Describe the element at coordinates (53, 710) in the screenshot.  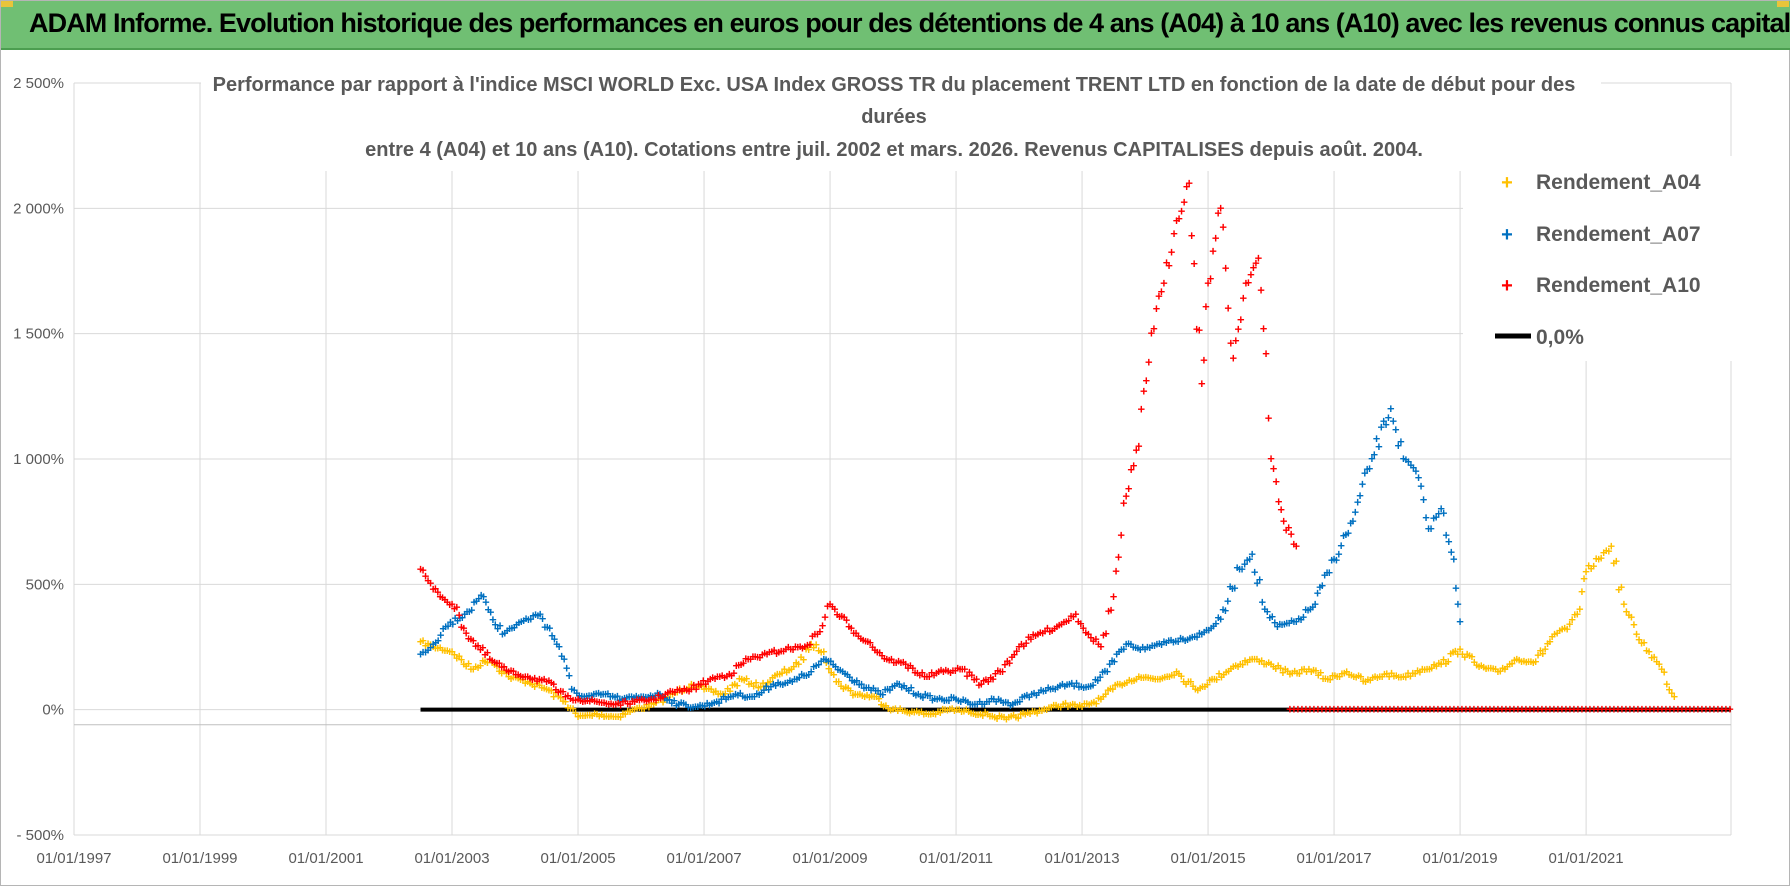
I see `y-tick-label: 0%` at that location.